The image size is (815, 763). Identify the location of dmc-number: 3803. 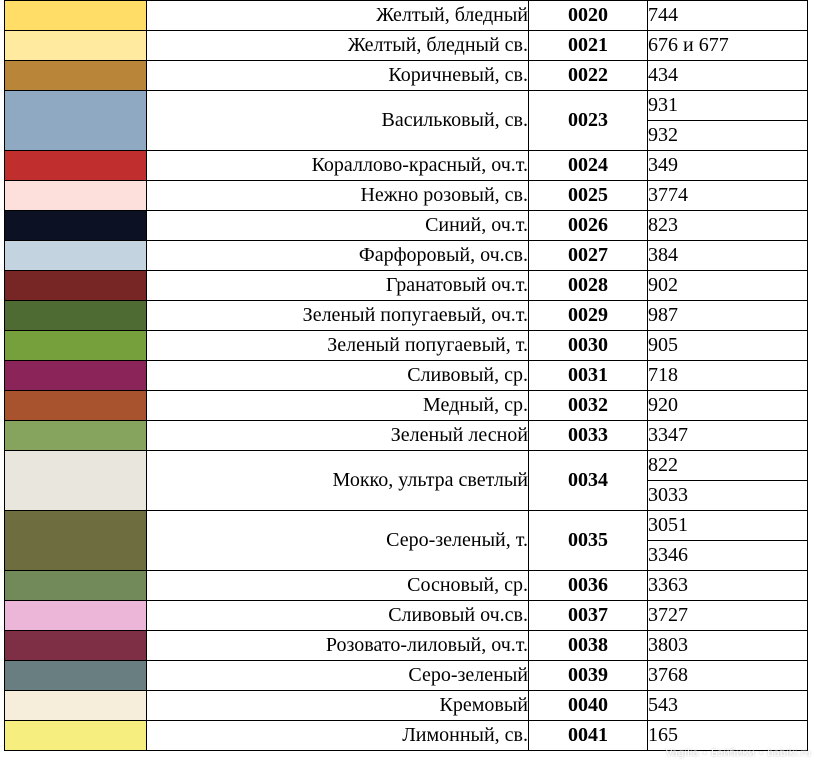
(727, 645).